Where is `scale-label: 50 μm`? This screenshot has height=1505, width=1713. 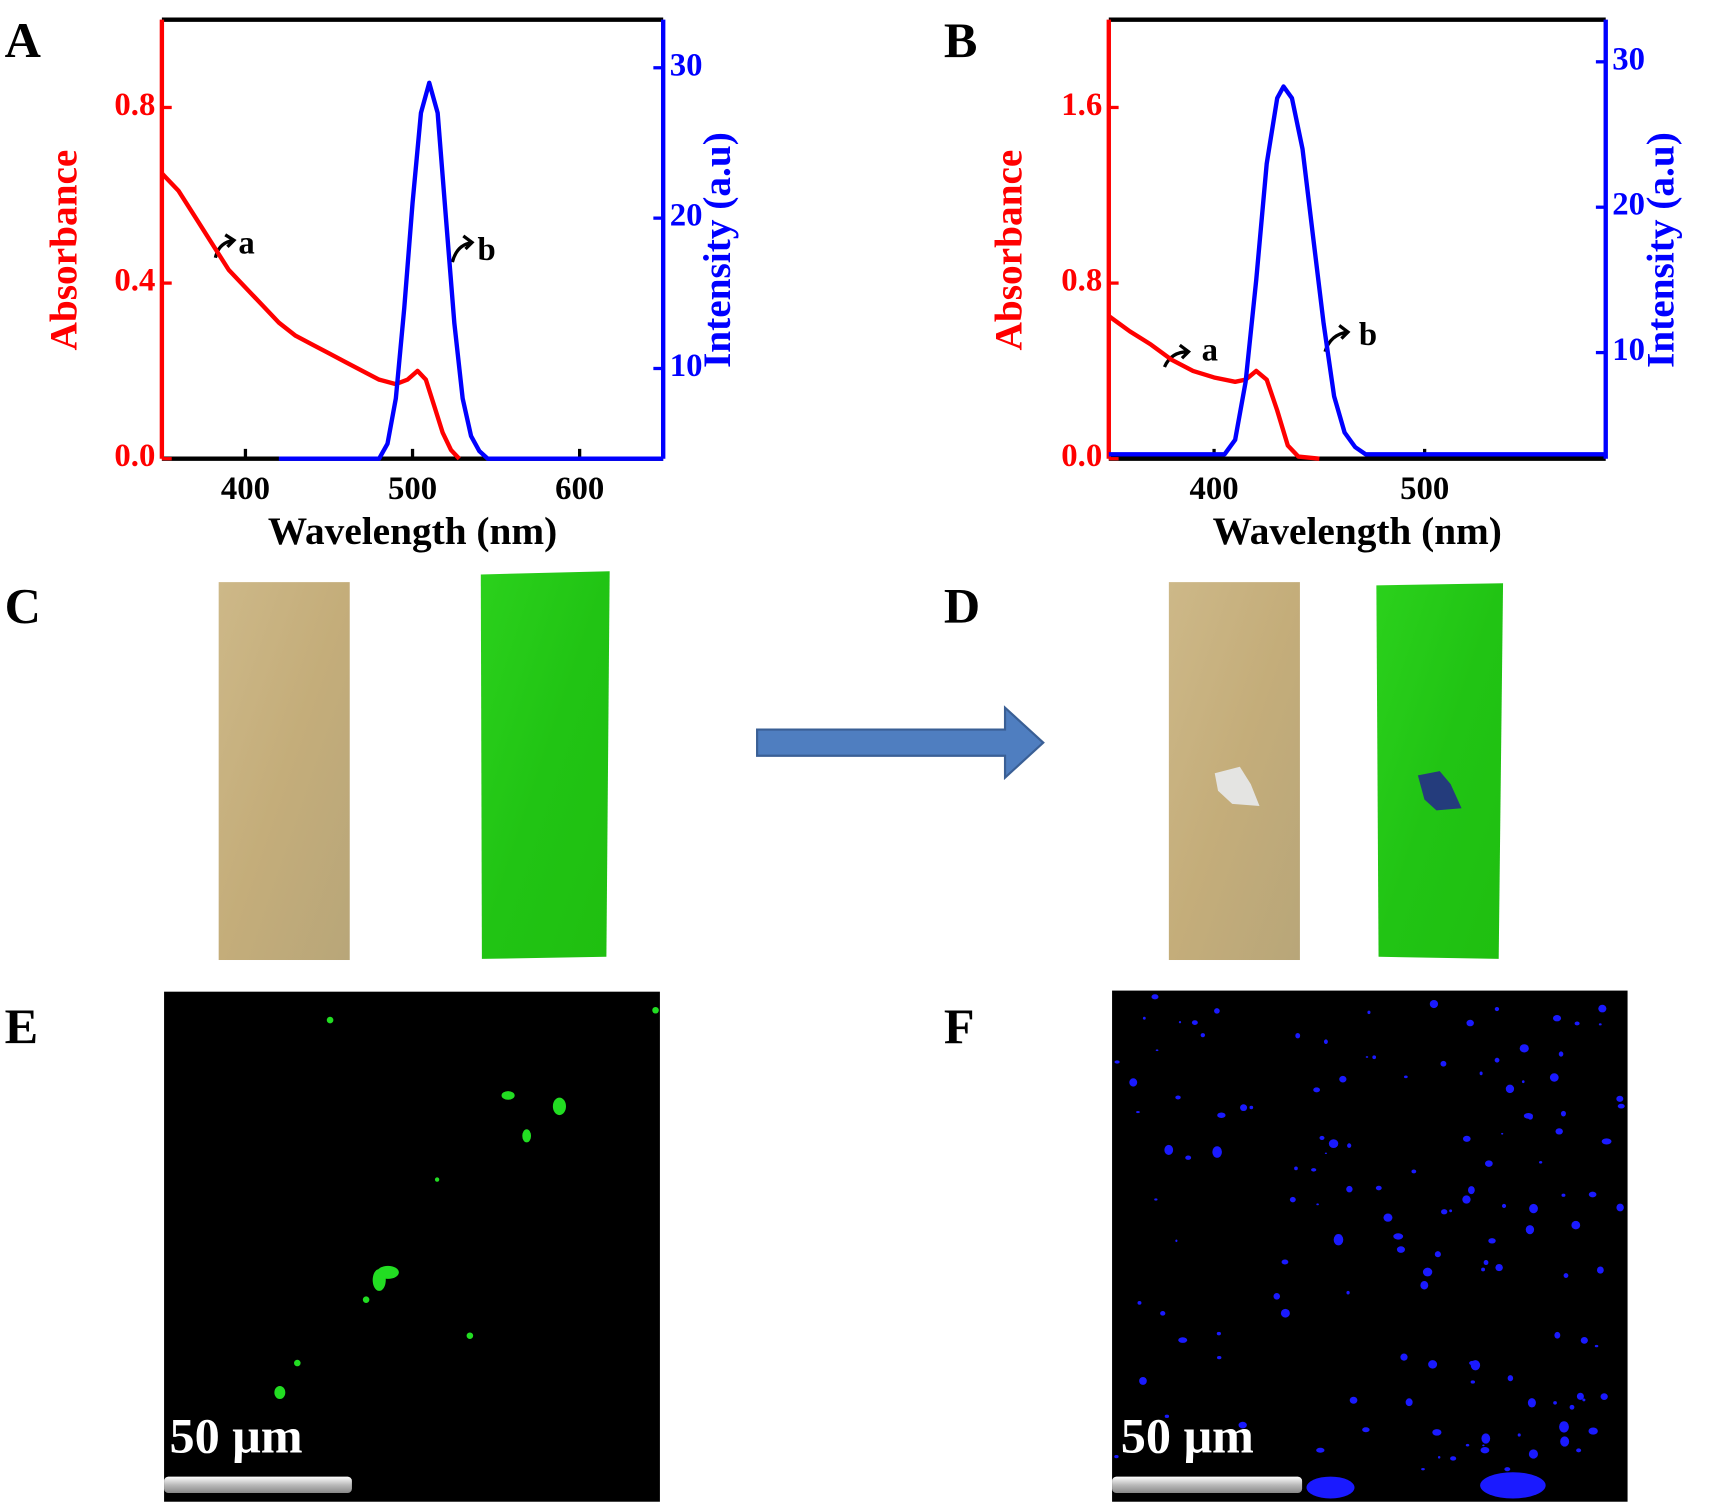 scale-label: 50 μm is located at coordinates (1187, 1436).